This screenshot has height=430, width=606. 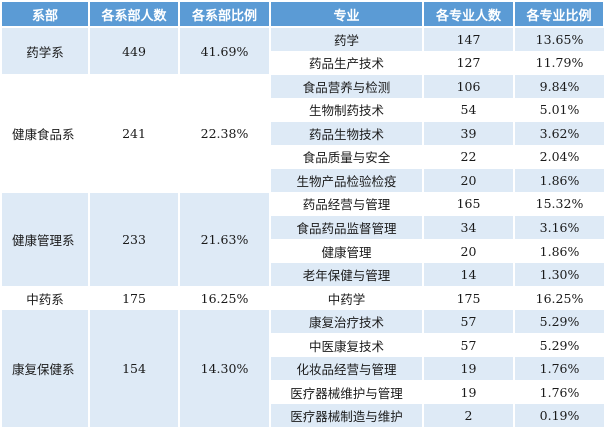 What do you see at coordinates (346, 14) in the screenshot?
I see `header-major: 专业` at bounding box center [346, 14].